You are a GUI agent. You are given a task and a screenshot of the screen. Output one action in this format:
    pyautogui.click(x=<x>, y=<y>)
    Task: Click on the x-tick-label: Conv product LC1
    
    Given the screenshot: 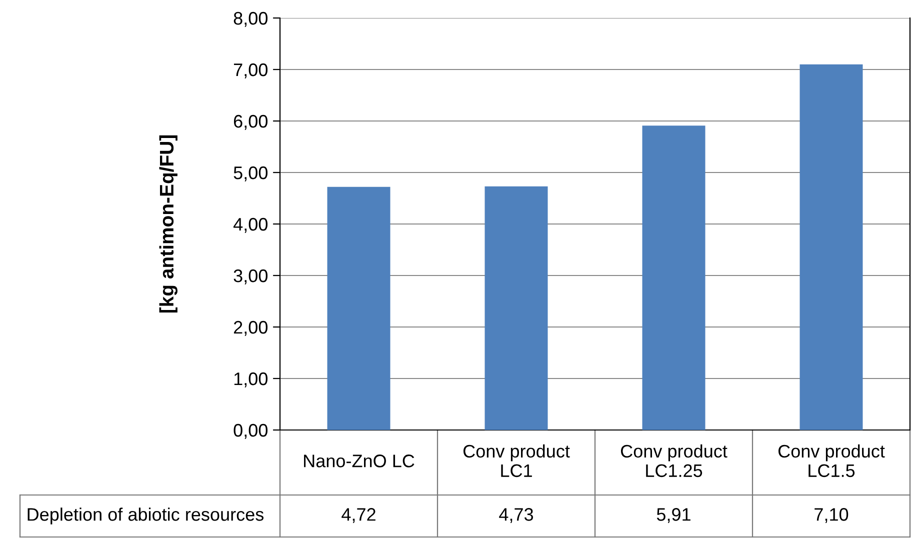 What is the action you would take?
    pyautogui.click(x=516, y=461)
    